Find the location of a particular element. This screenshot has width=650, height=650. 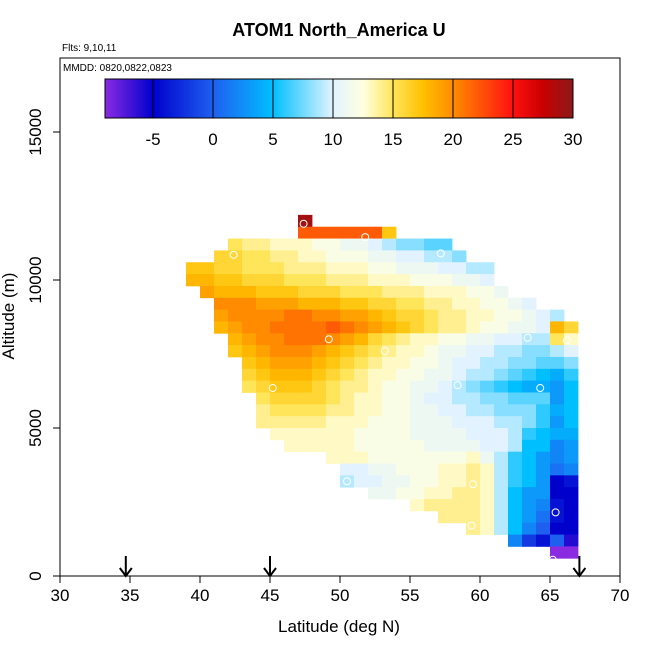

y-axis: 0 5000 10000 15000 is located at coordinates (43, 344).